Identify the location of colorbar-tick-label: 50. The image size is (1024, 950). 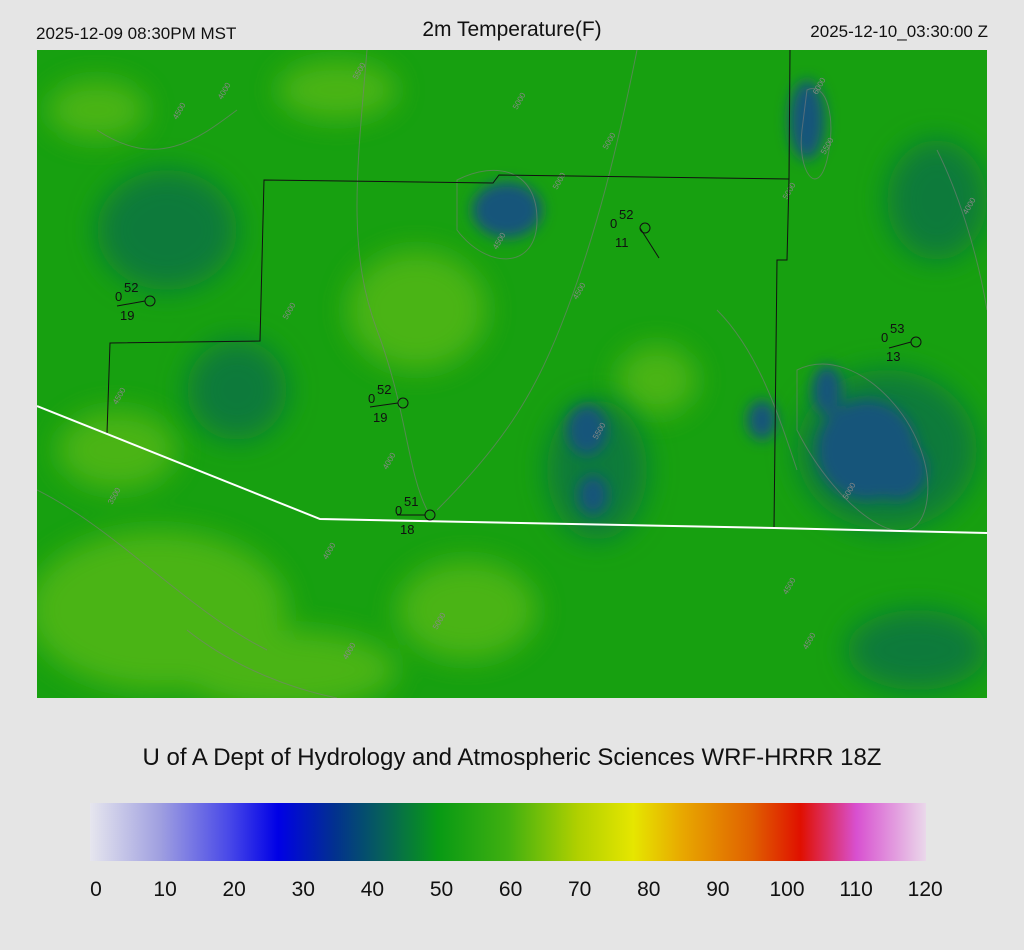
(441, 889).